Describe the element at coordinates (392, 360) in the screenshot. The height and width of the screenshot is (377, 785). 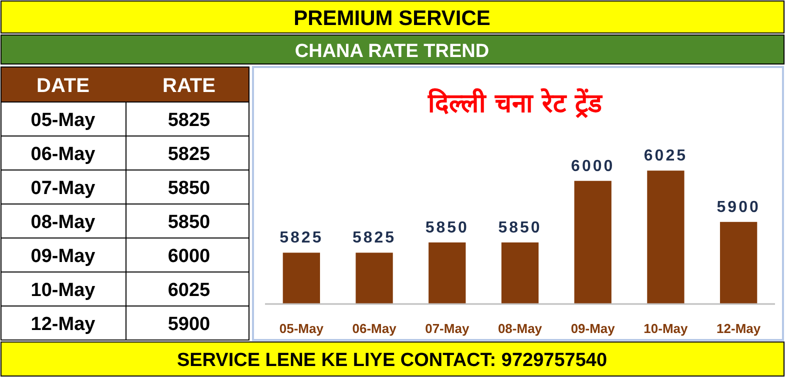
I see `text: SERVICE LENE KE LIYE CONTACT: 9729757540` at that location.